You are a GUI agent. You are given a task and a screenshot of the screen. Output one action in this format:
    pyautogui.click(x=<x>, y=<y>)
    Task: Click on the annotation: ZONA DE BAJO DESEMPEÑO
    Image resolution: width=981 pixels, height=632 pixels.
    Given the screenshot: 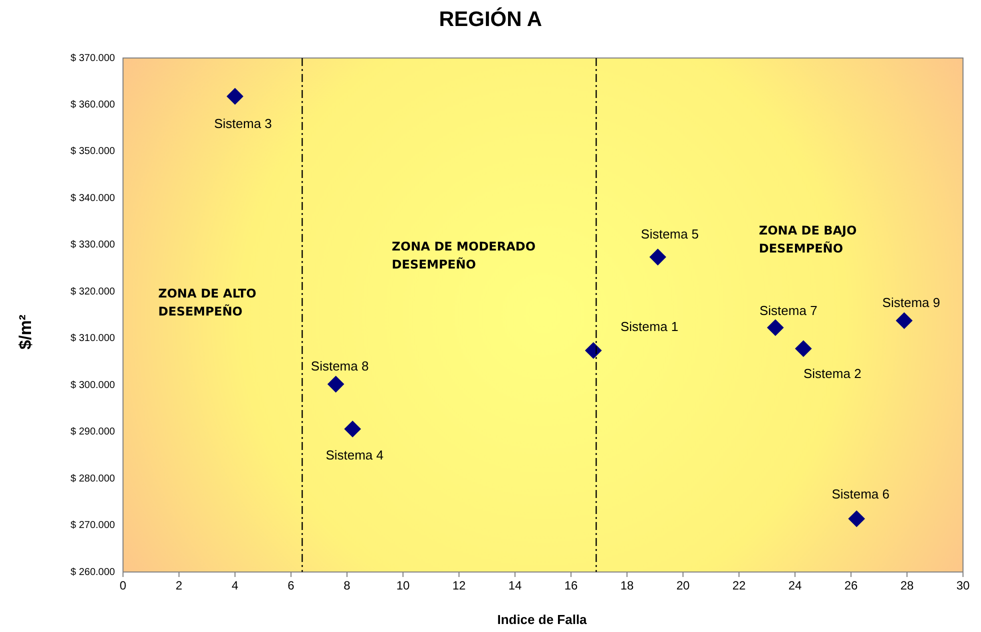 What is the action you would take?
    pyautogui.click(x=807, y=239)
    